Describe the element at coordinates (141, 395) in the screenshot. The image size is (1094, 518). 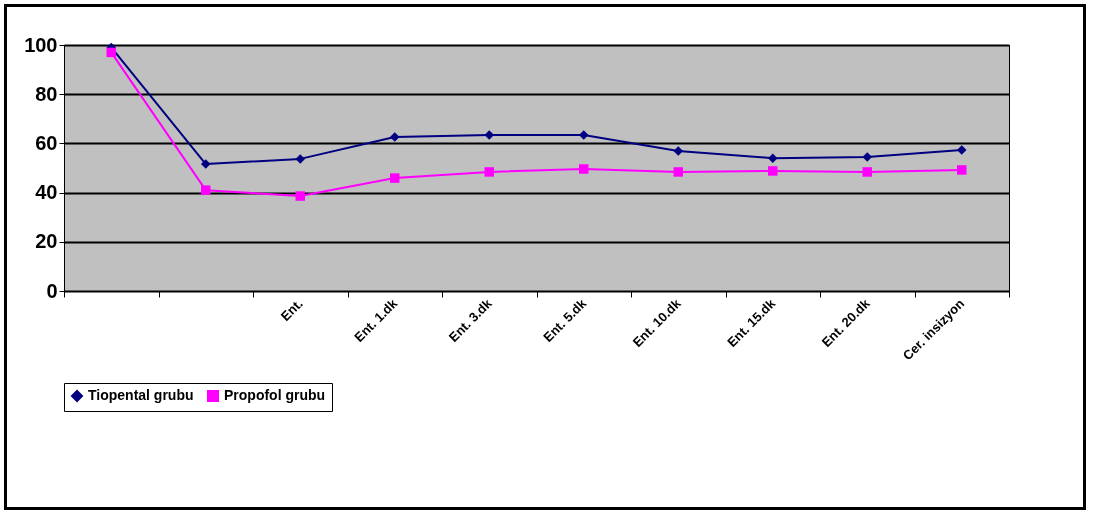
I see `legend-label: Tiopental grubu` at that location.